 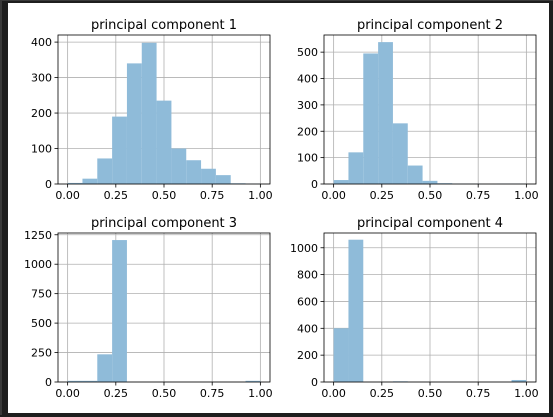 What do you see at coordinates (307, 275) in the screenshot?
I see `y-tick-label: 800` at bounding box center [307, 275].